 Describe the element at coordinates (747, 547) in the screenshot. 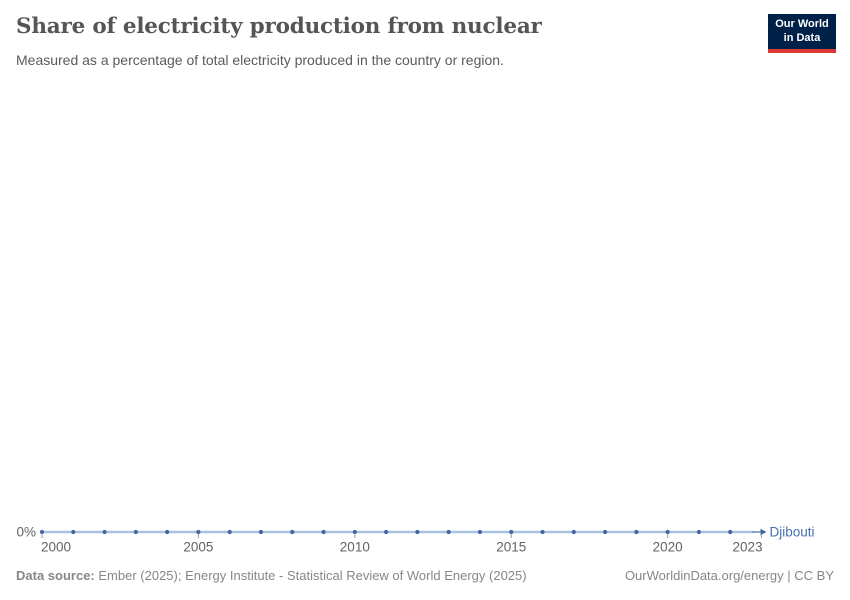

I see `x-tick-label: 2023` at that location.